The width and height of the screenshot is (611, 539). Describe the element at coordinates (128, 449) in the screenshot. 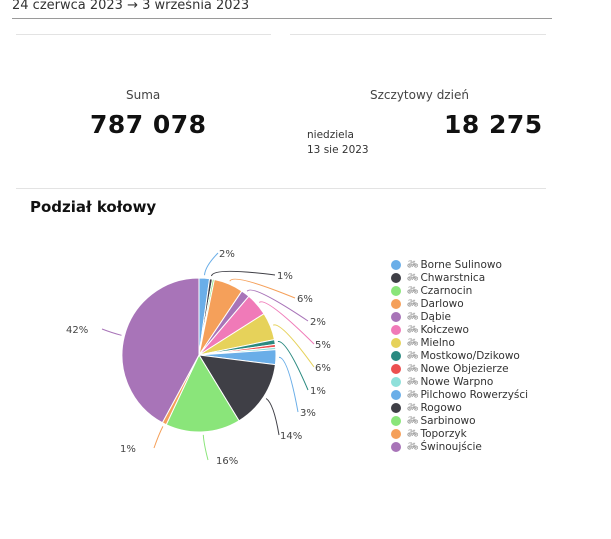

I see `pct-label-toporzyk: 1%` at that location.